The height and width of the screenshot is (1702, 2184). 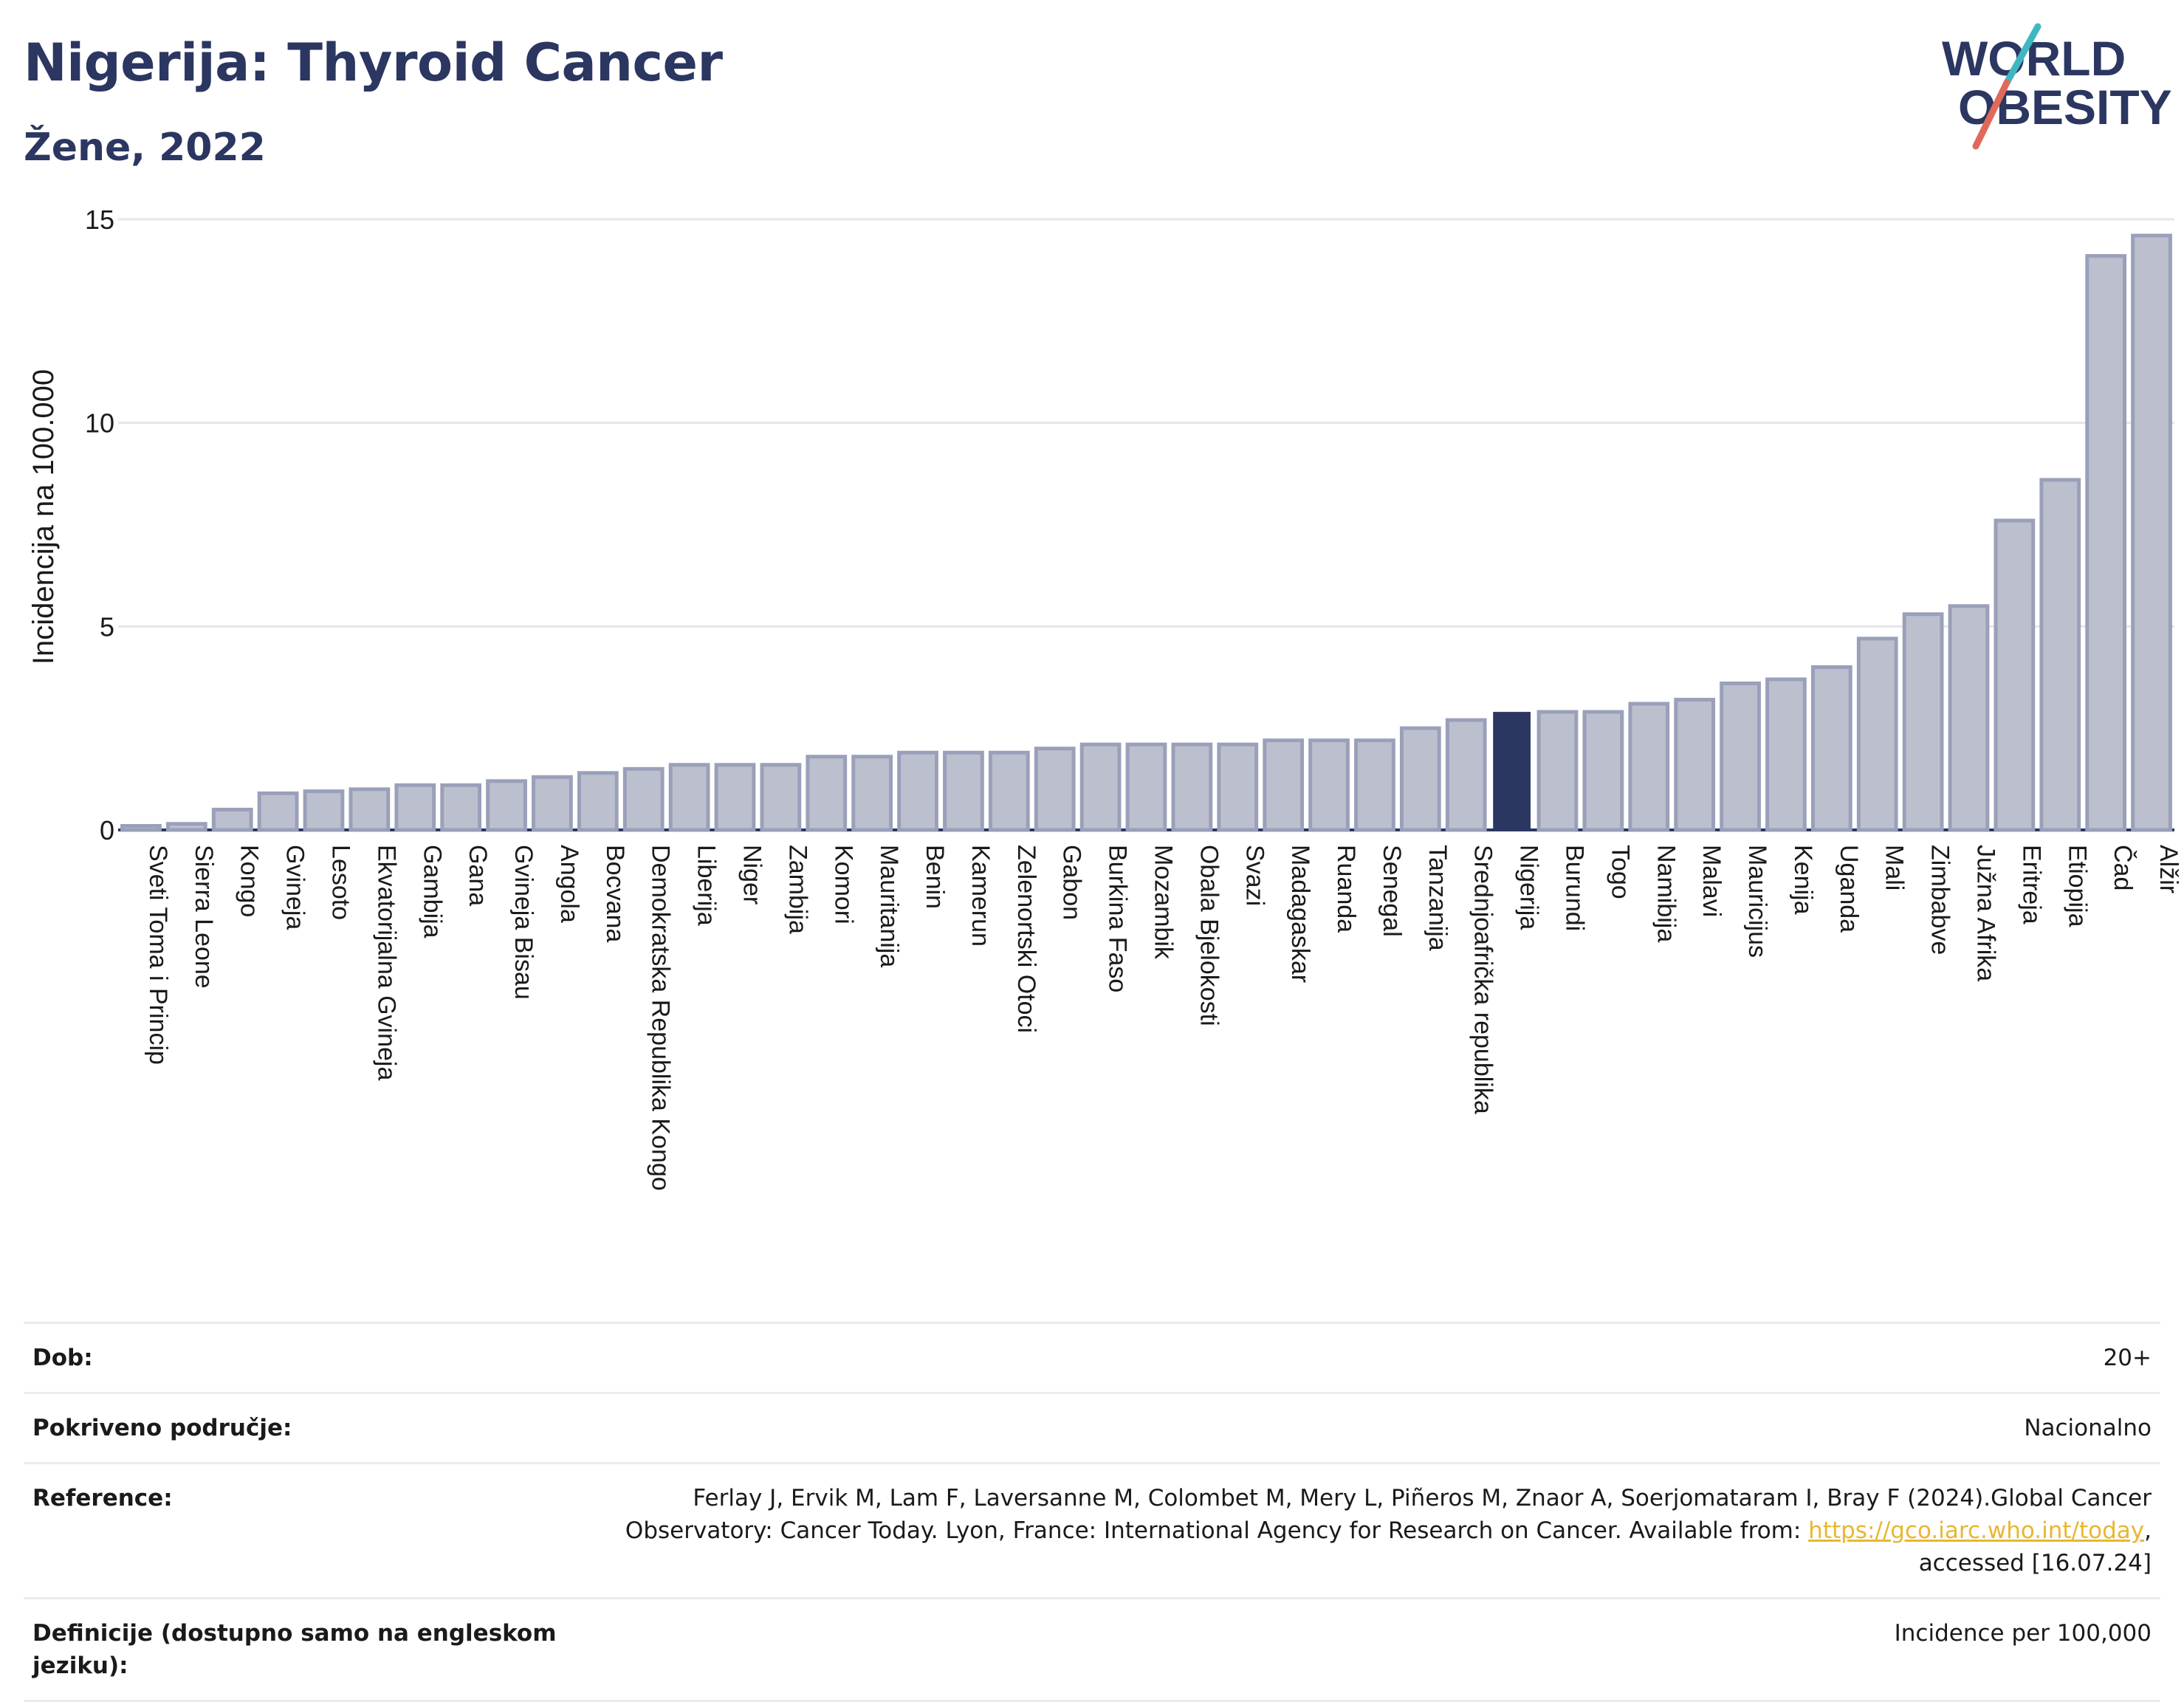 I want to click on info-value-definition: Incidence per 100,000, so click(x=2023, y=1633).